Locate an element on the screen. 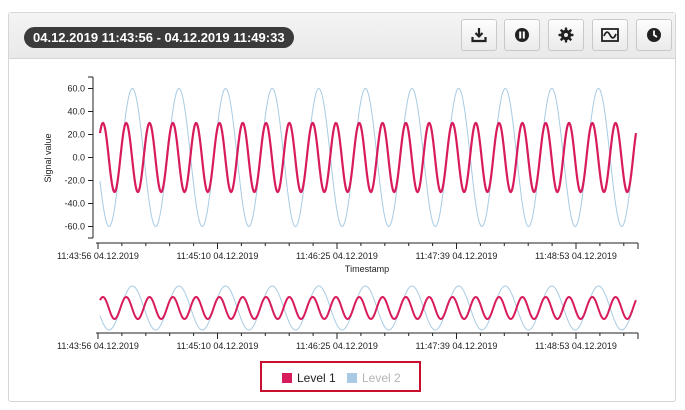  x-tick-label: 11:43:56 04.12.2019 is located at coordinates (98, 256).